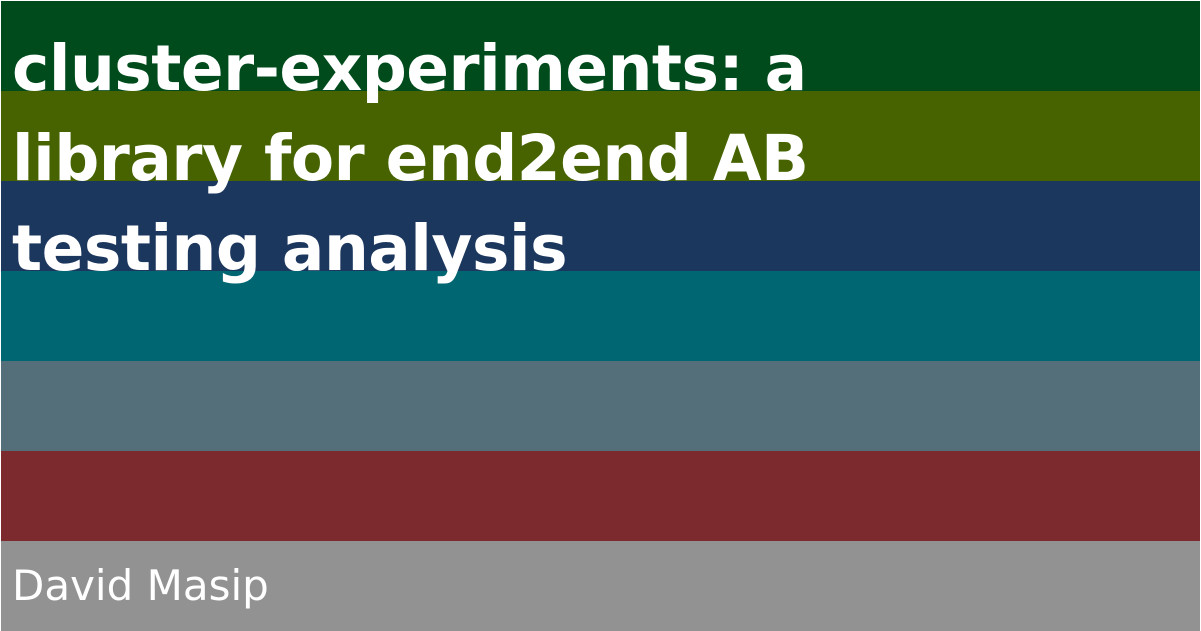 This screenshot has width=1201, height=631. I want to click on author-name: David Masip, so click(140, 585).